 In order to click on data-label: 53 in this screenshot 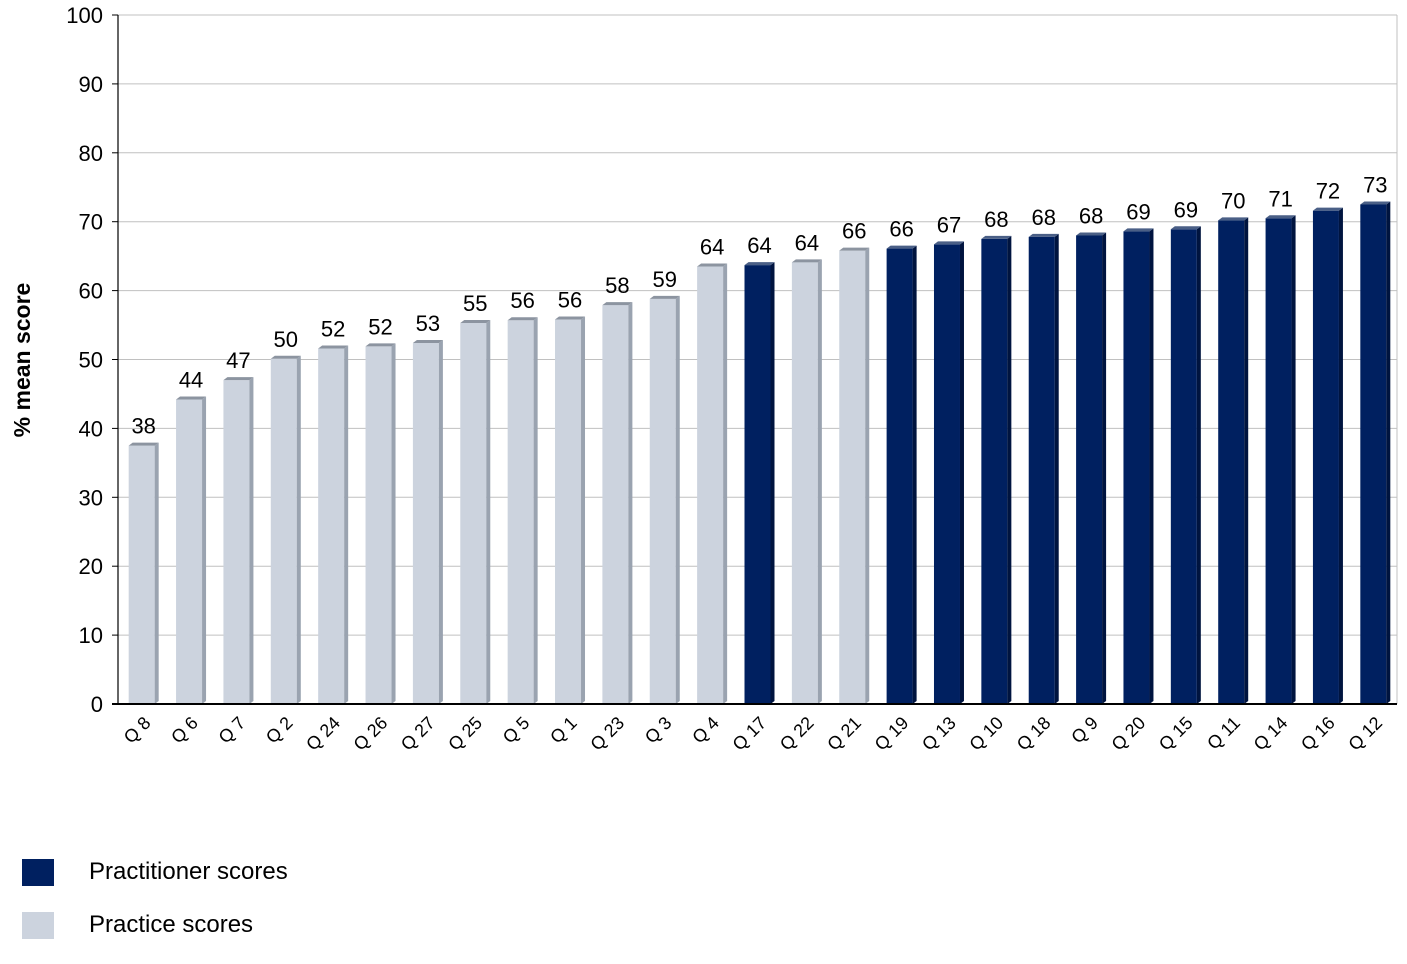, I will do `click(428, 323)`.